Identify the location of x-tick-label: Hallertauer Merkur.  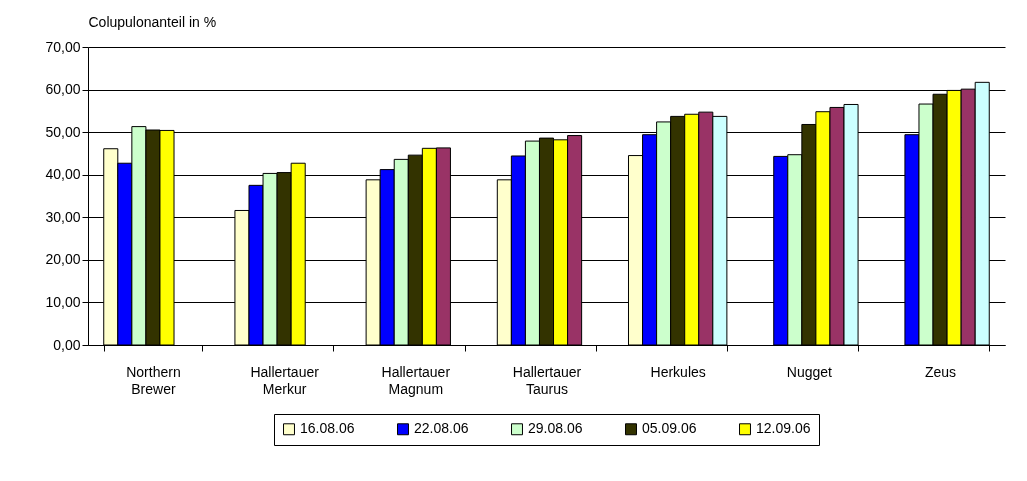
(285, 380).